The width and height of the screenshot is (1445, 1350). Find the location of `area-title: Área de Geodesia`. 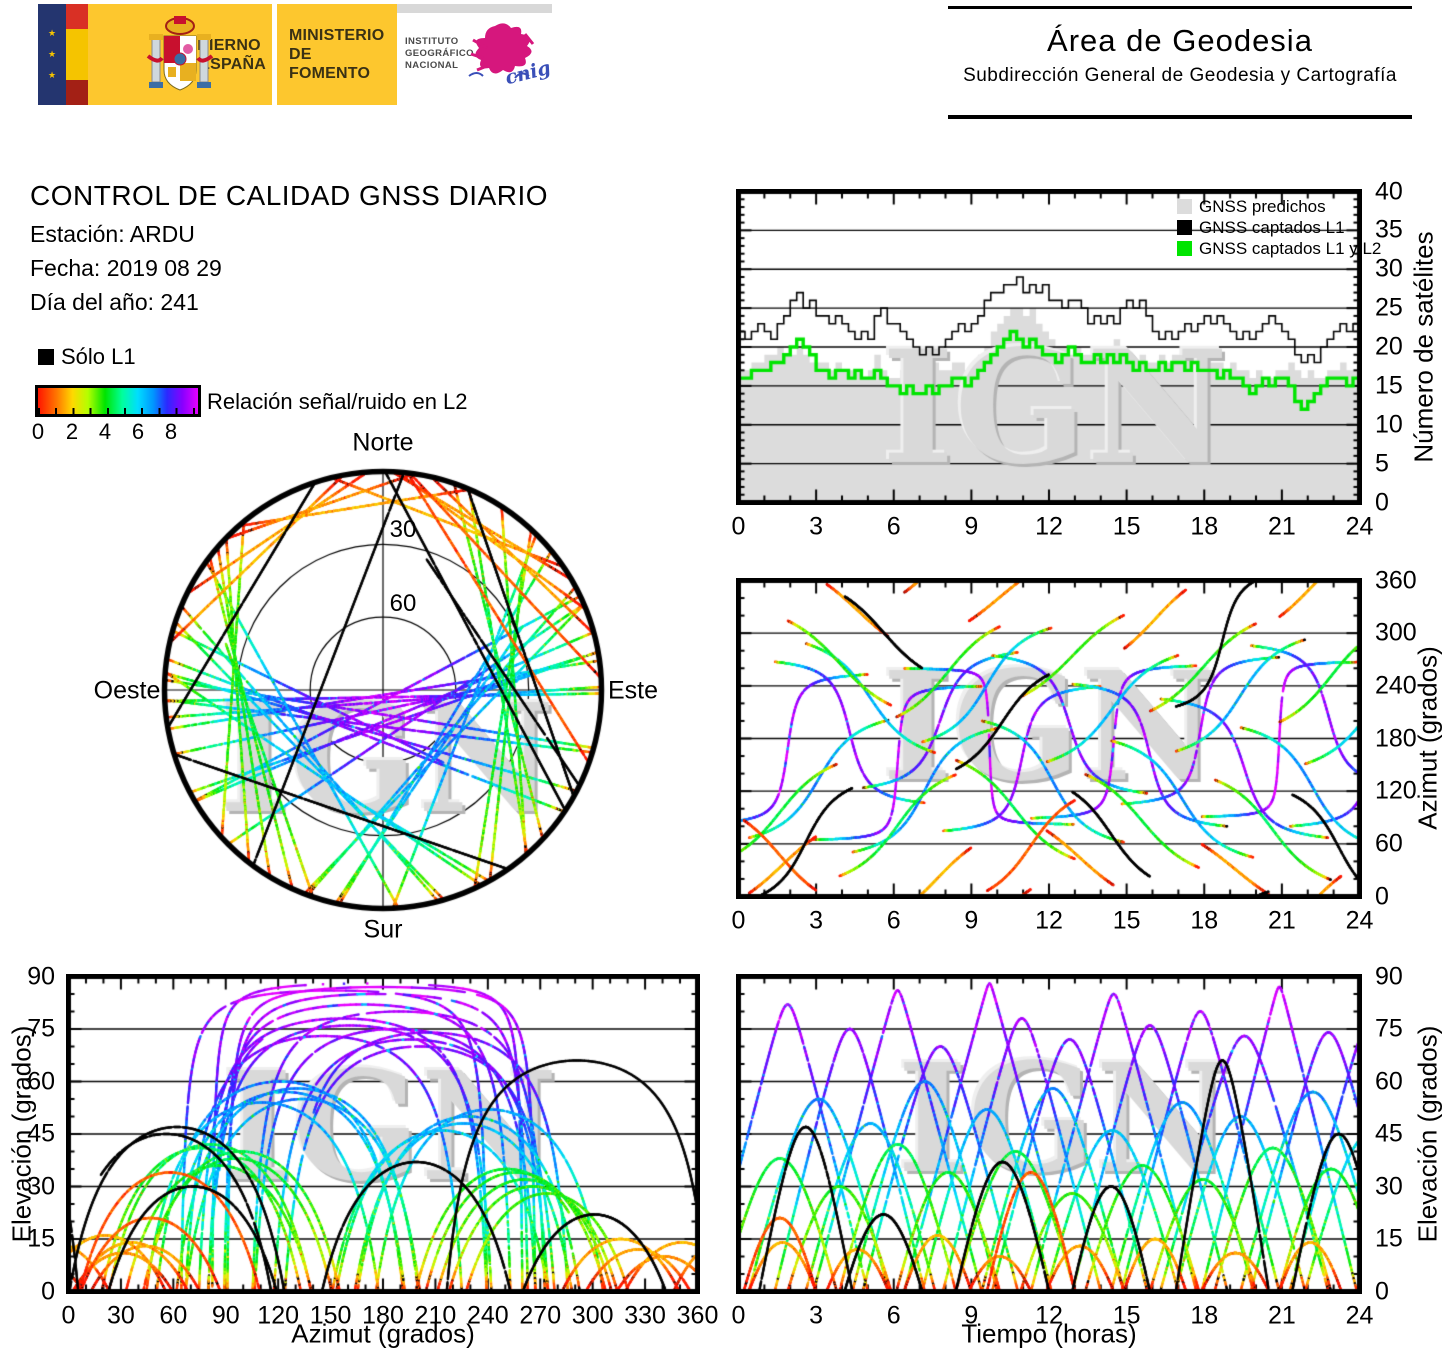

area-title: Área de Geodesia is located at coordinates (1180, 40).